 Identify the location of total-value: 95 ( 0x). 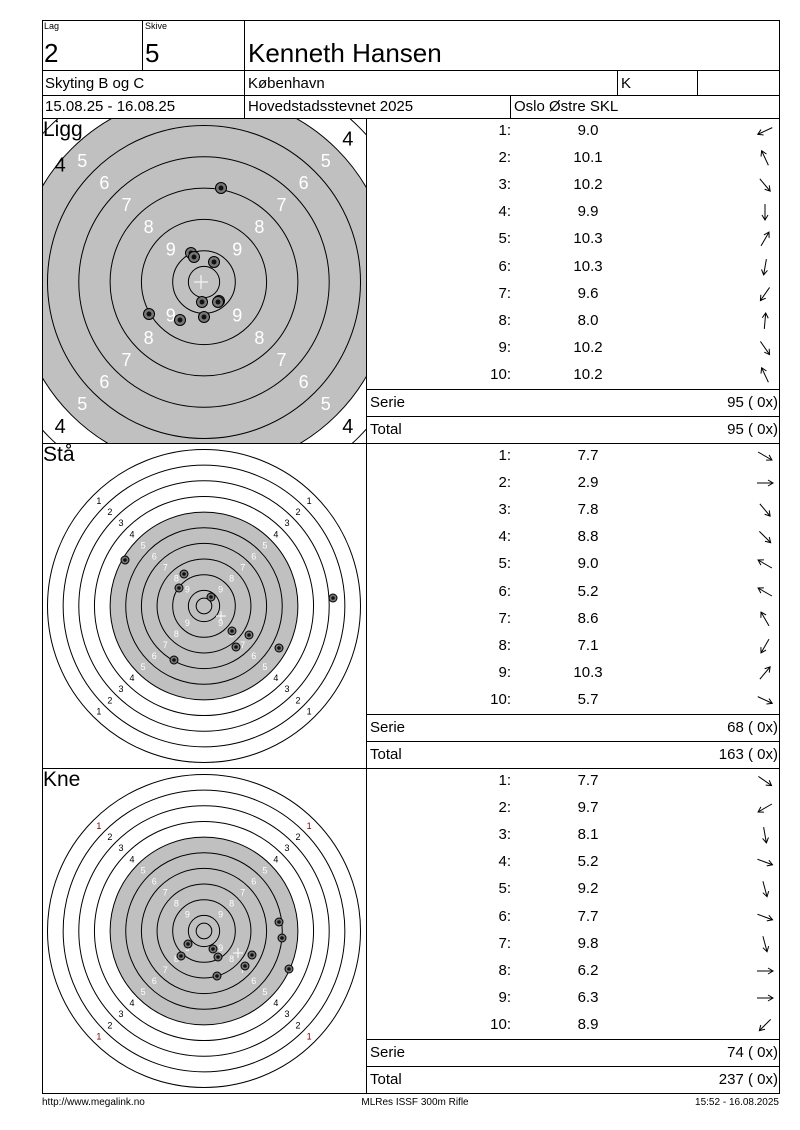
(752, 429).